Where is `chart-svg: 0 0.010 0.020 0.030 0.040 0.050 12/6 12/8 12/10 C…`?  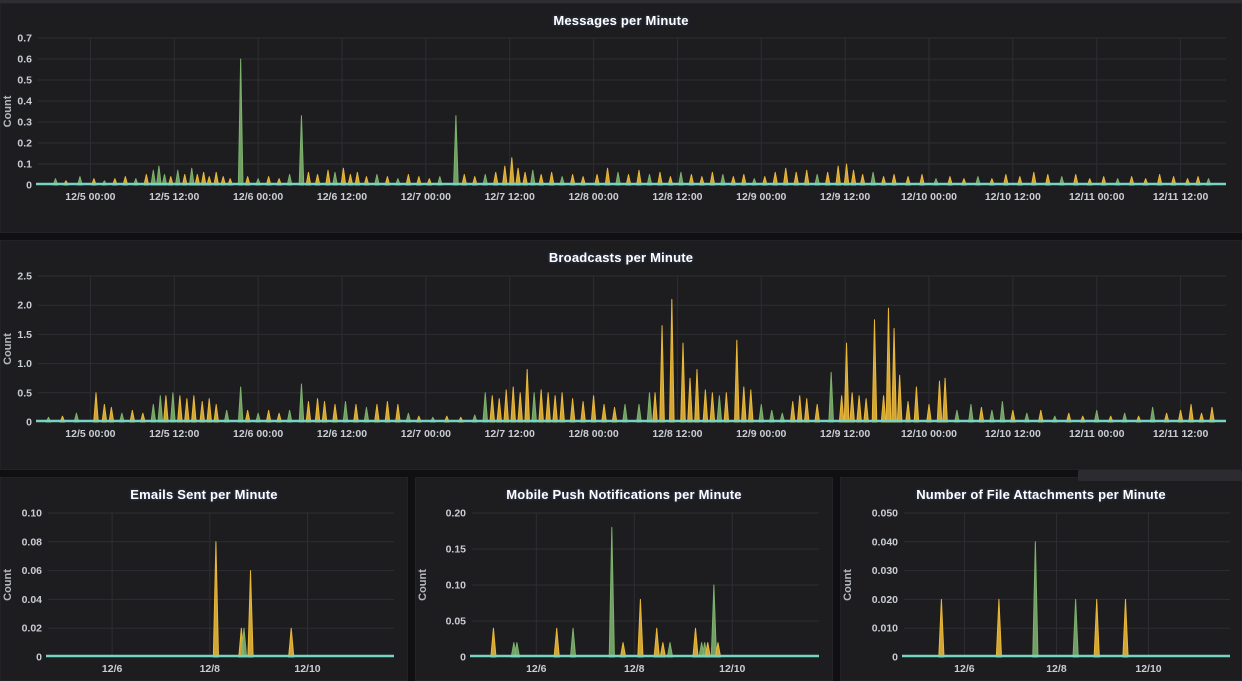
chart-svg: 0 0.010 0.020 0.030 0.040 0.050 12/6 12/8 12/10 C… is located at coordinates (1036, 591).